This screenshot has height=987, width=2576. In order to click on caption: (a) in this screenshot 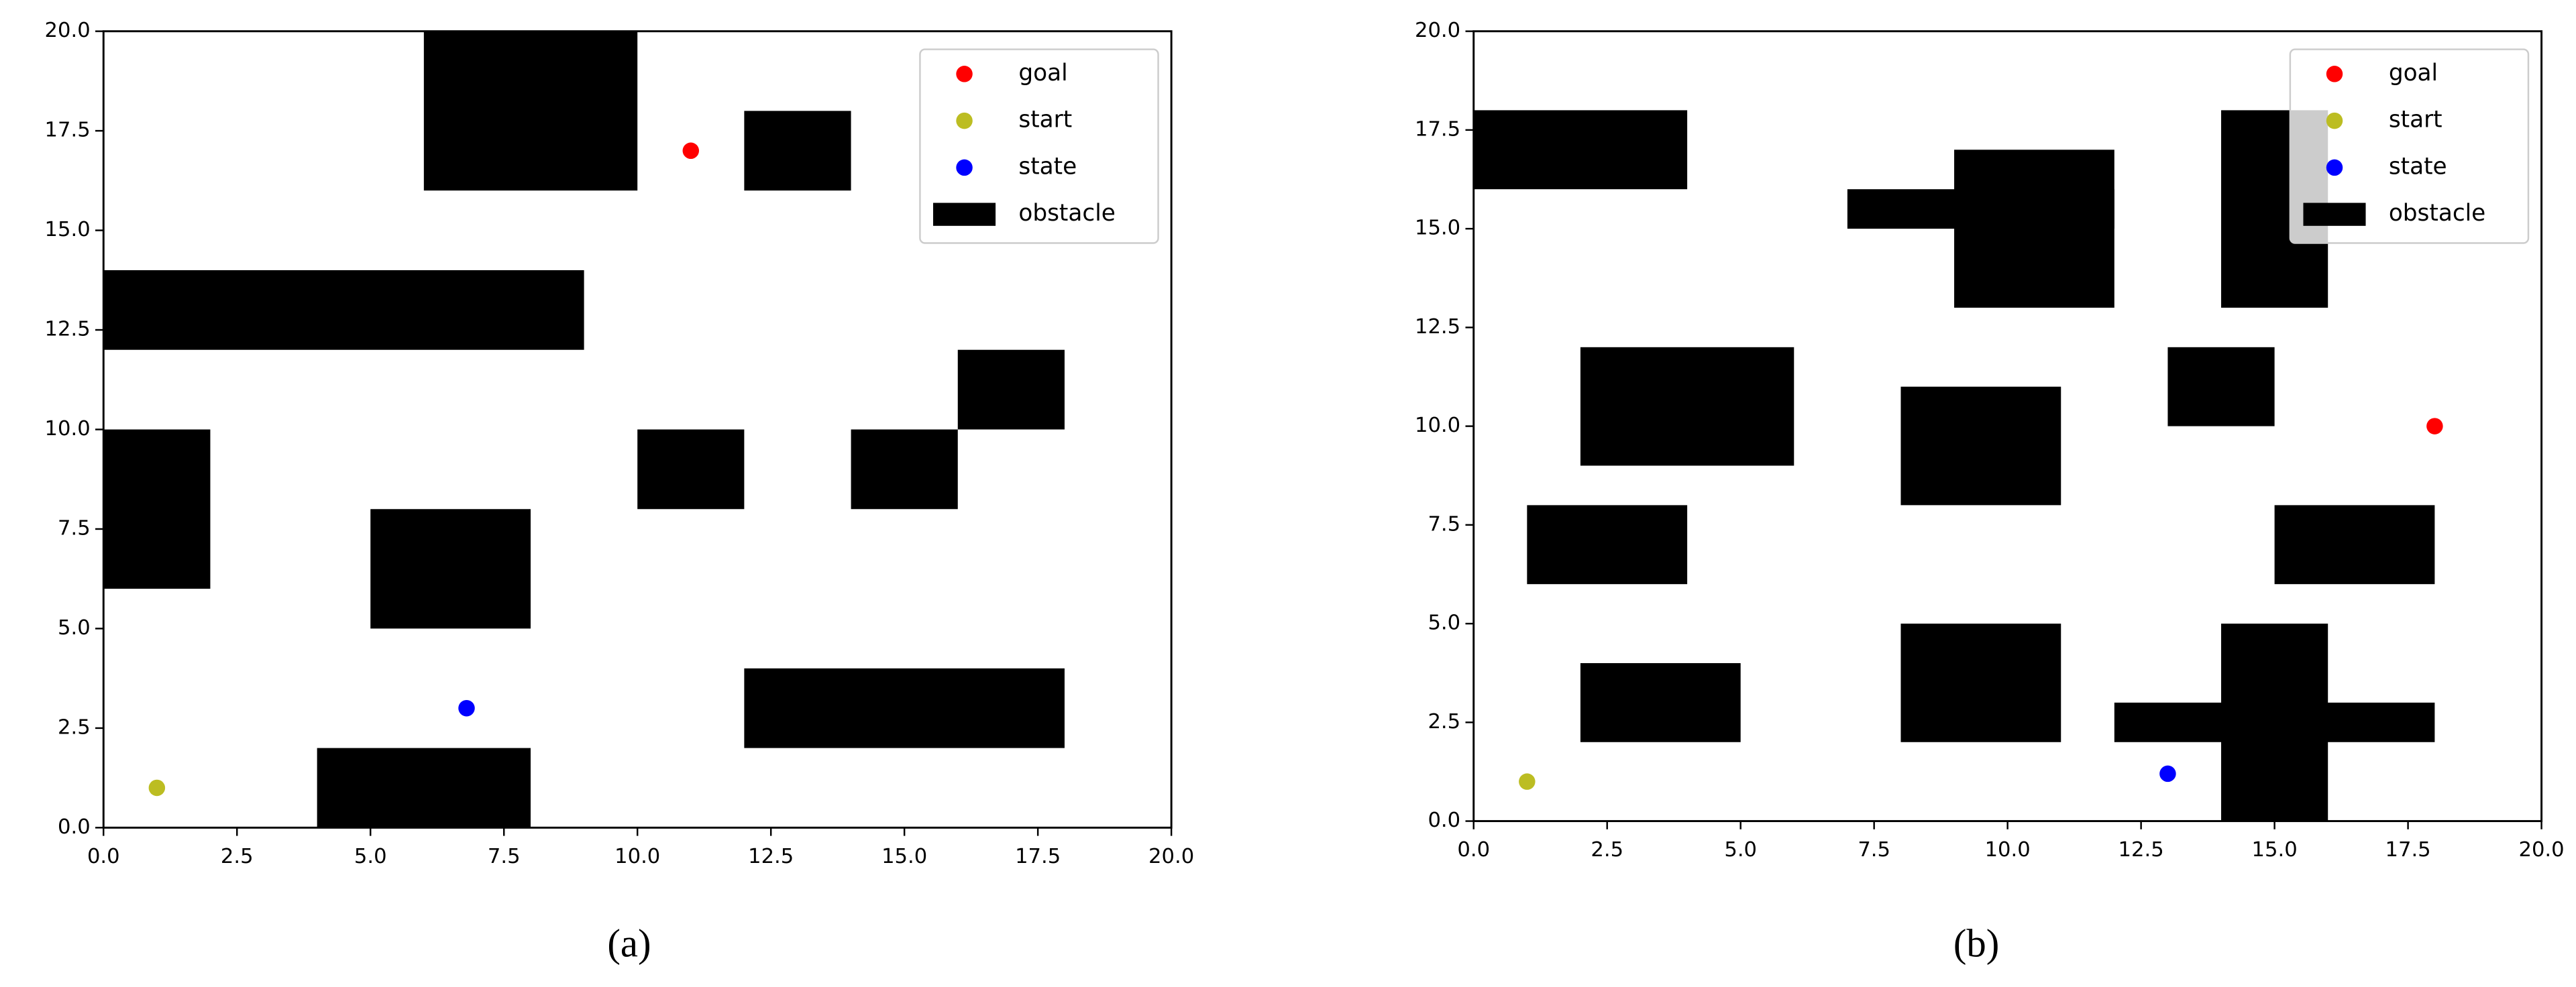, I will do `click(629, 944)`.